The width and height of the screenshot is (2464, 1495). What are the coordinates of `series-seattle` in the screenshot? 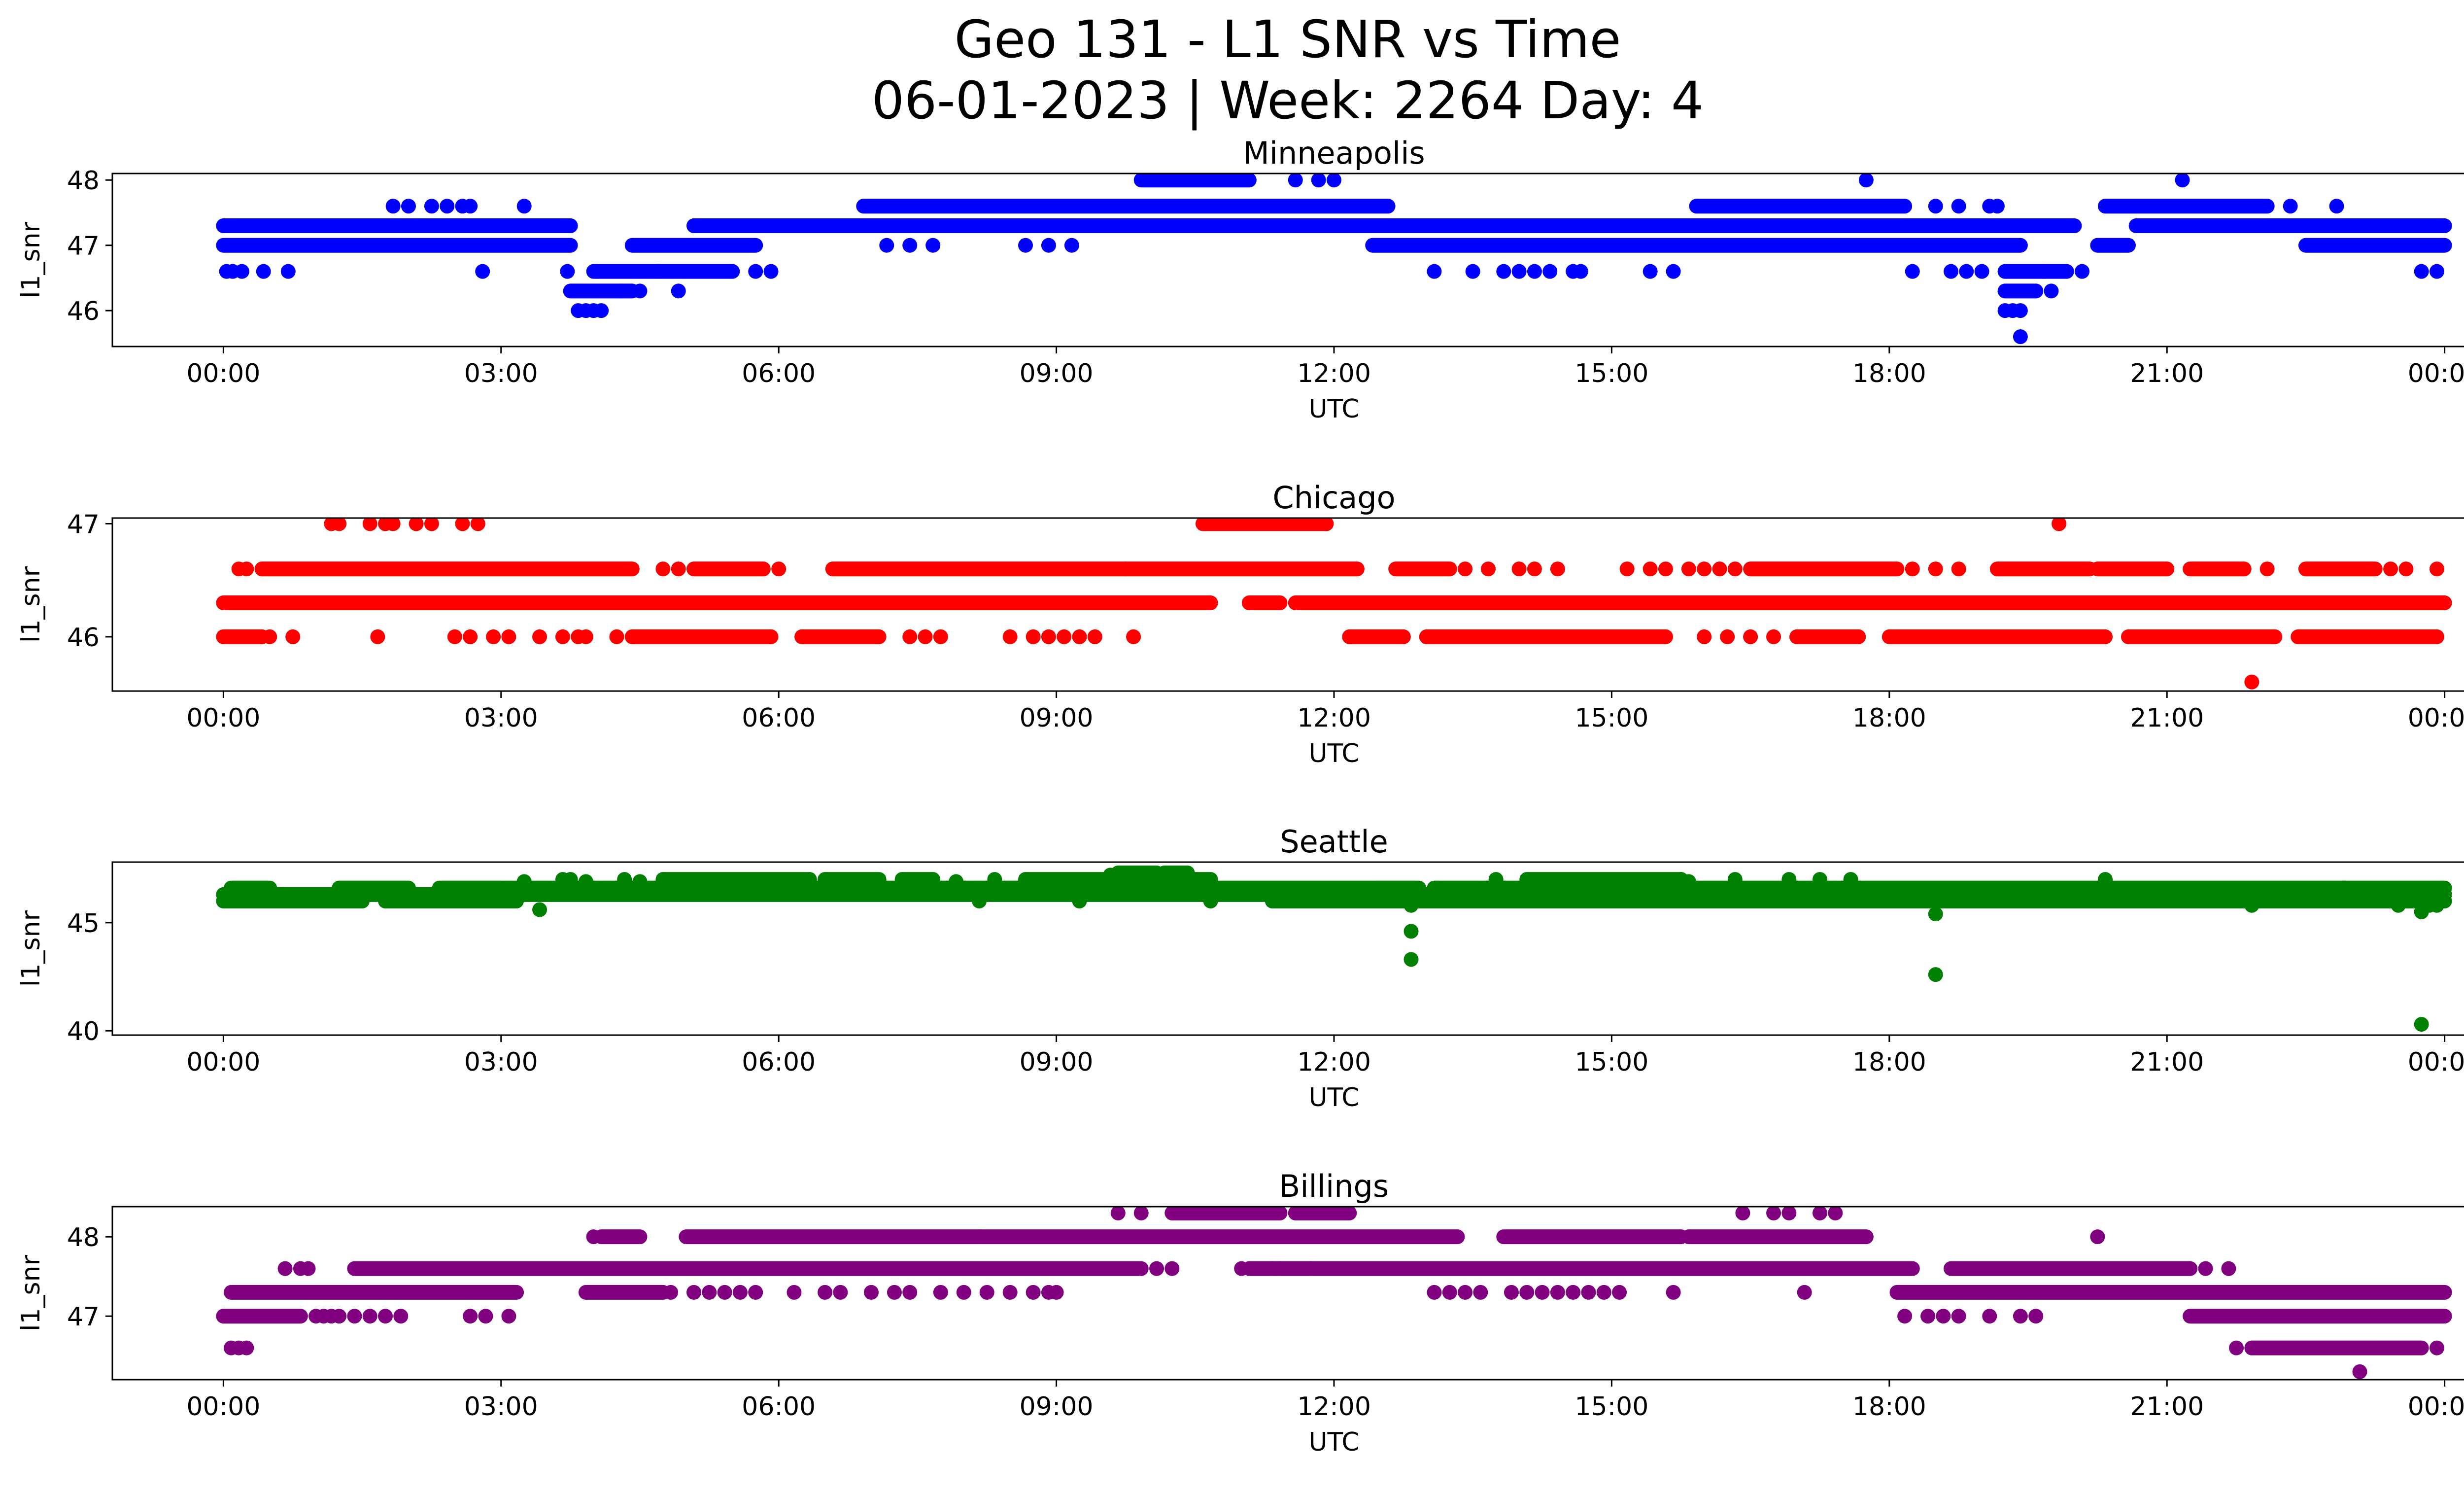 It's located at (1334, 948).